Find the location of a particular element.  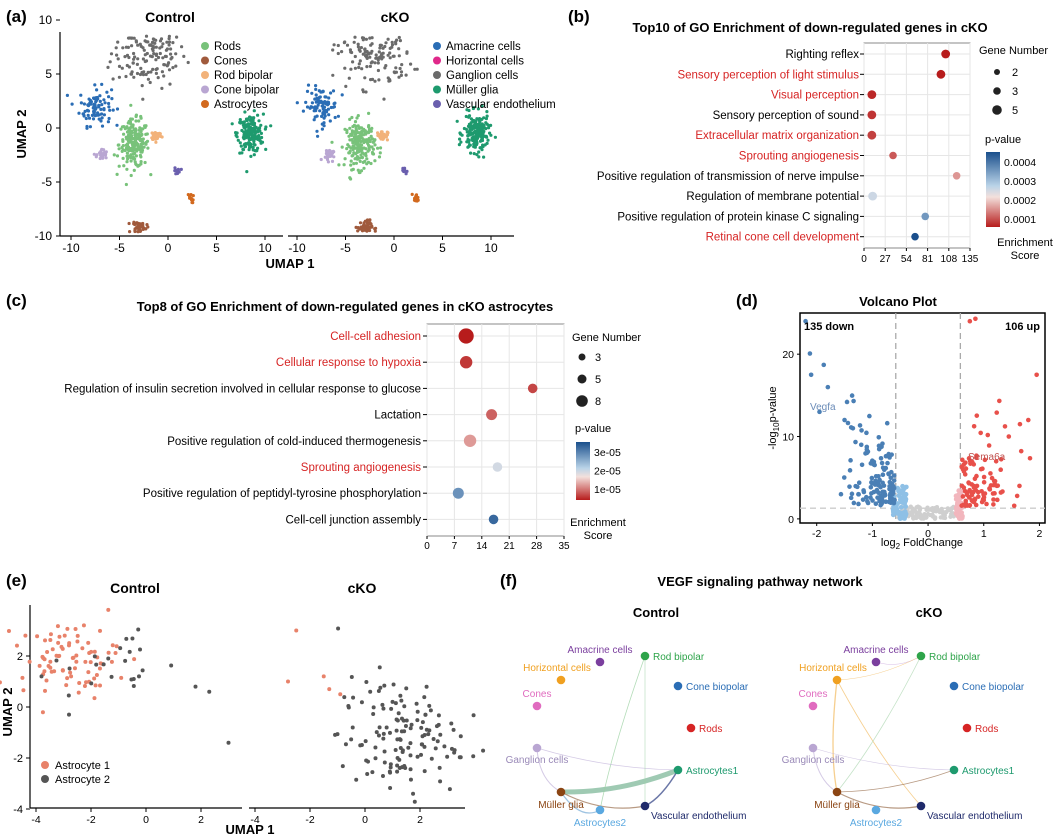

c-size-legend-label: 3 is located at coordinates (598, 358).